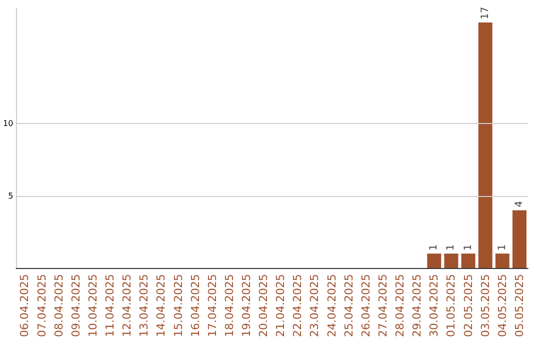 This screenshot has width=540, height=340. What do you see at coordinates (485, 306) in the screenshot?
I see `x-tick-label: 03.05.2025` at bounding box center [485, 306].